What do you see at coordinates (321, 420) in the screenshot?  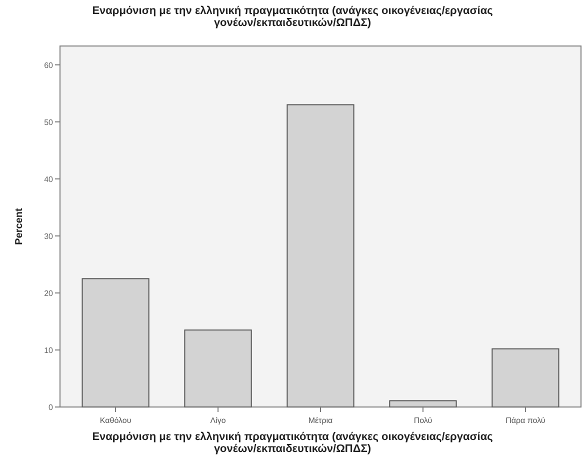 I see `x-tick-label: Μέτρια` at bounding box center [321, 420].